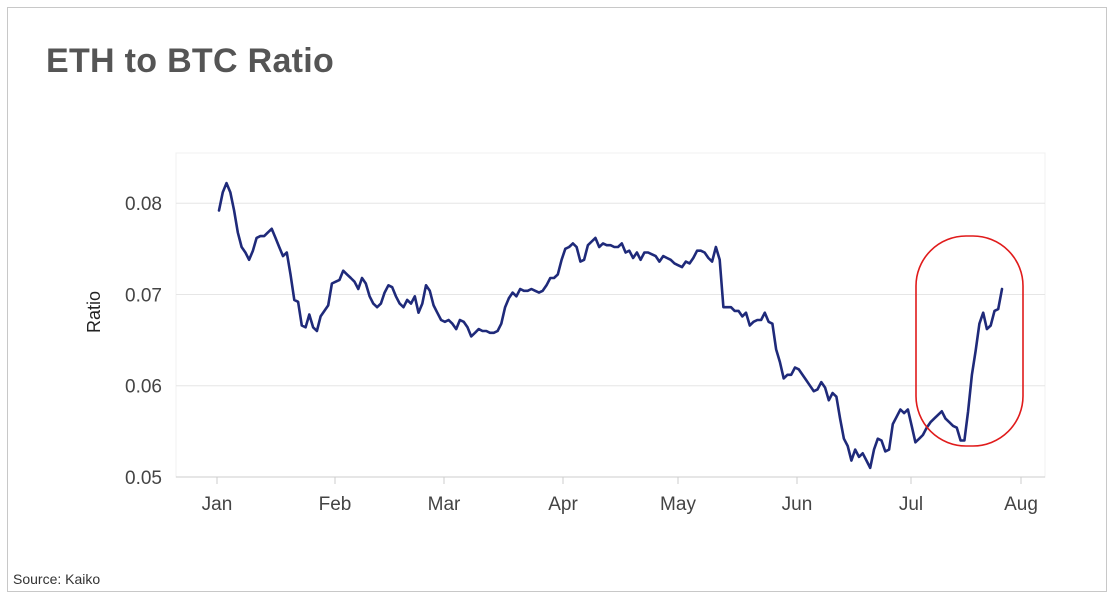 Image resolution: width=1114 pixels, height=601 pixels. Describe the element at coordinates (190, 61) in the screenshot. I see `chart-title: ETH to BTC Ratio` at that location.